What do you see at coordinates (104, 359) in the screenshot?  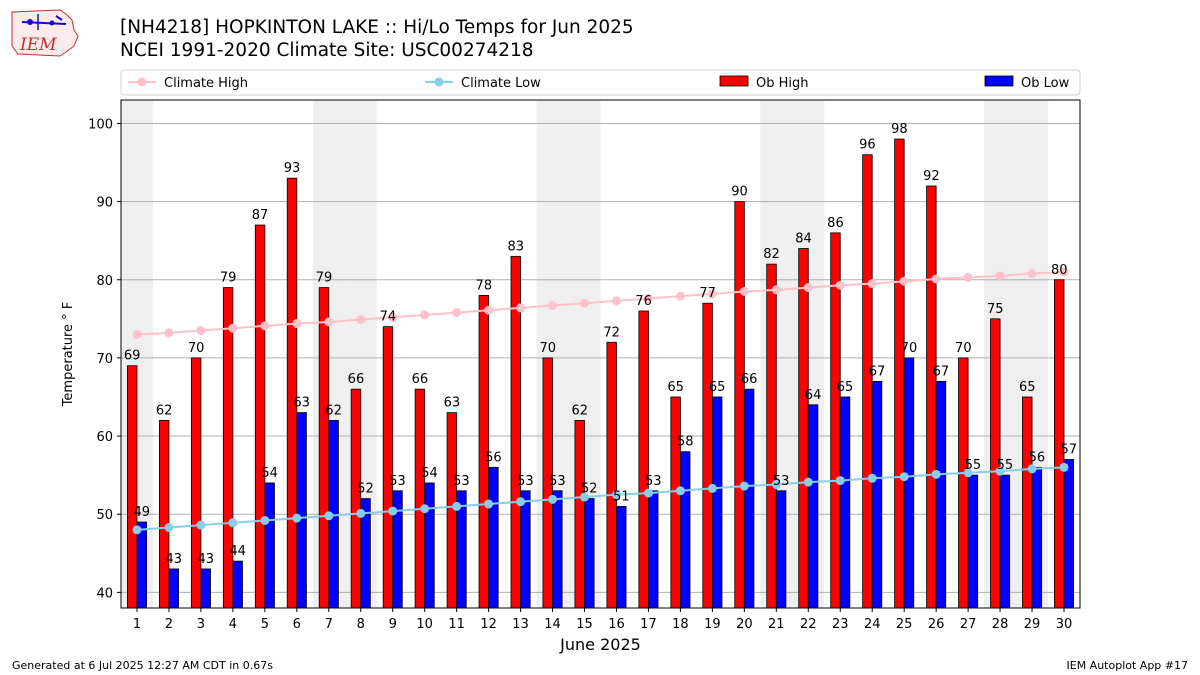 I see `y-tick-label: 70` at bounding box center [104, 359].